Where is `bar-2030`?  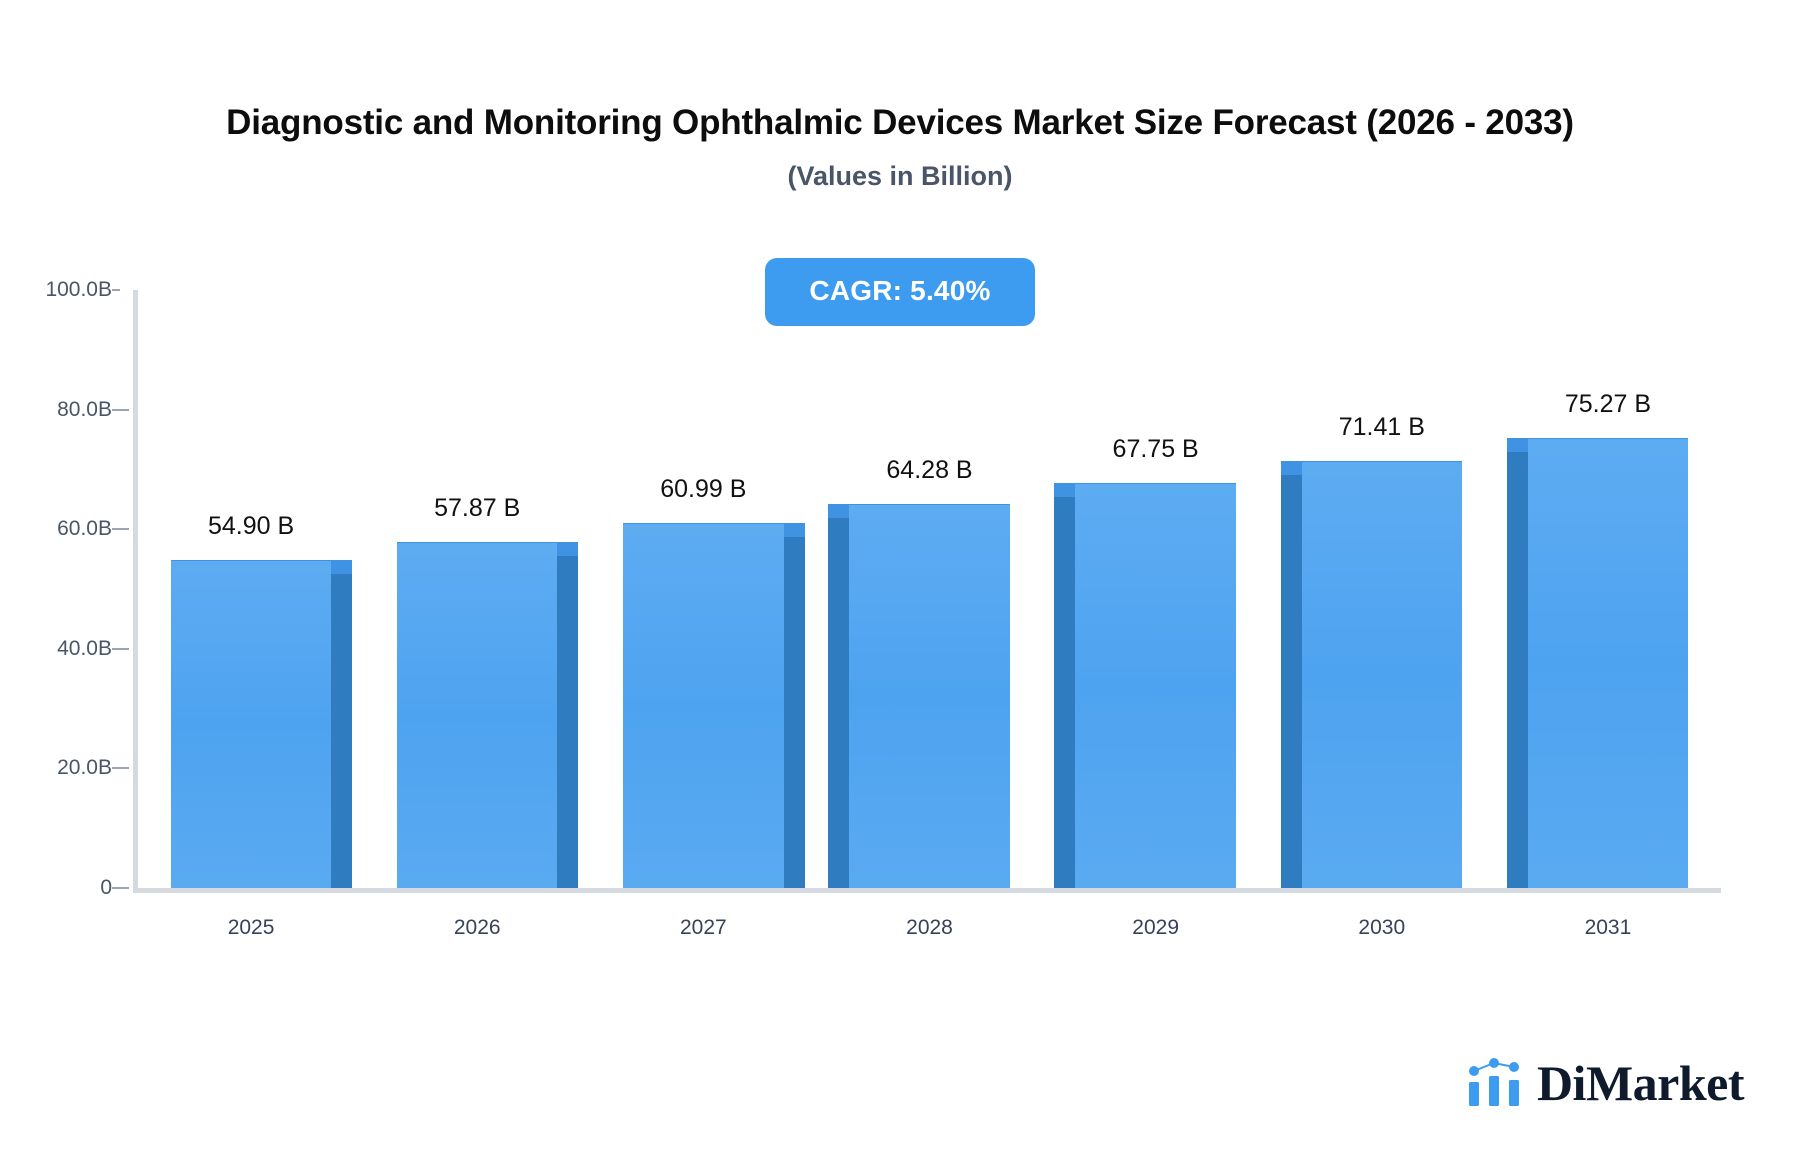 bar-2030 is located at coordinates (1371, 674).